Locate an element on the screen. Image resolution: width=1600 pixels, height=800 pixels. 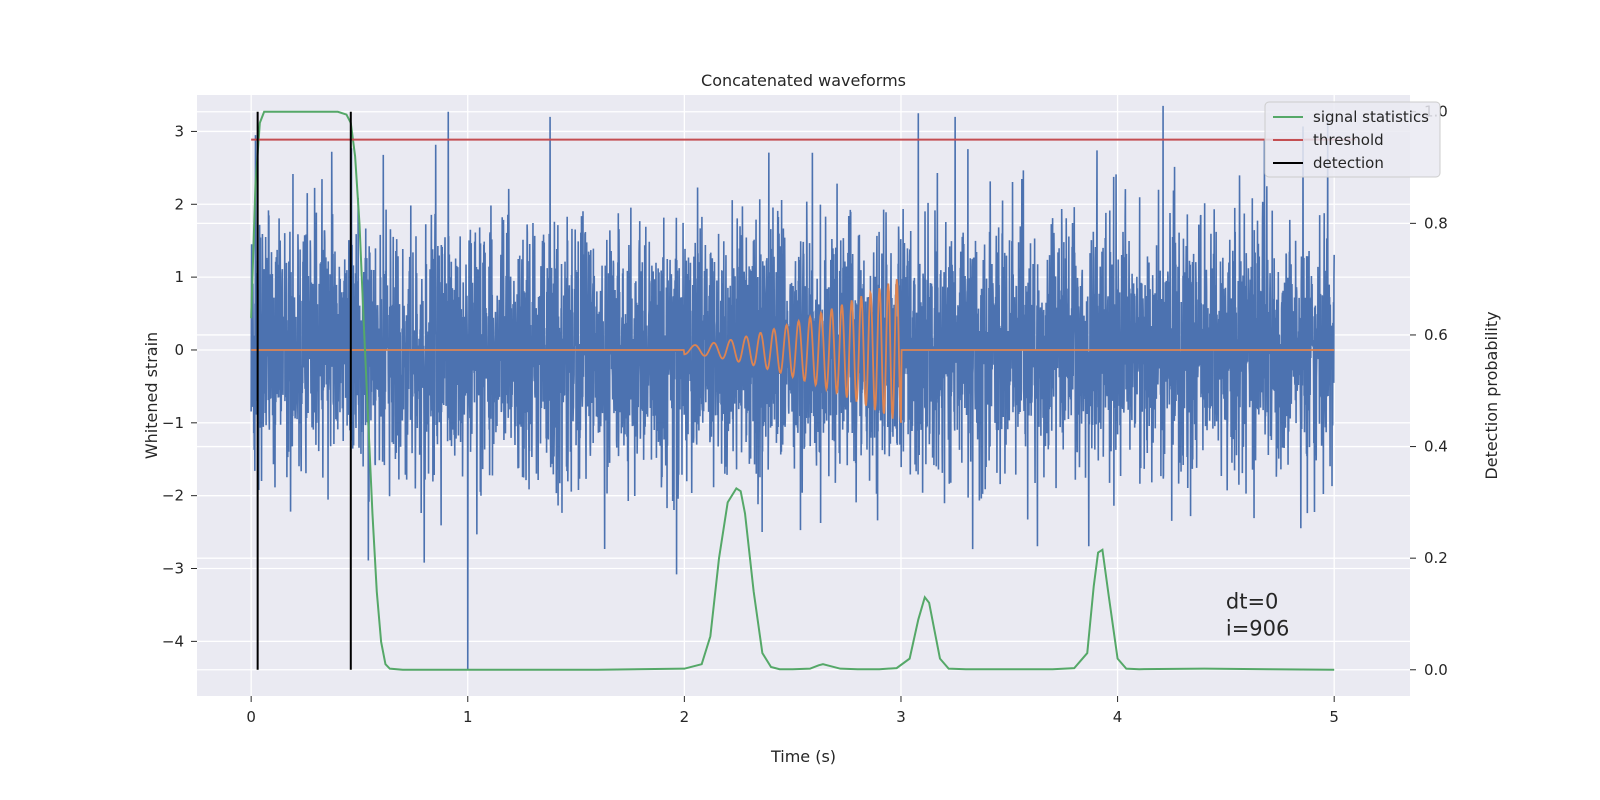
y-right-tick-label: 0.6 is located at coordinates (1436, 335).